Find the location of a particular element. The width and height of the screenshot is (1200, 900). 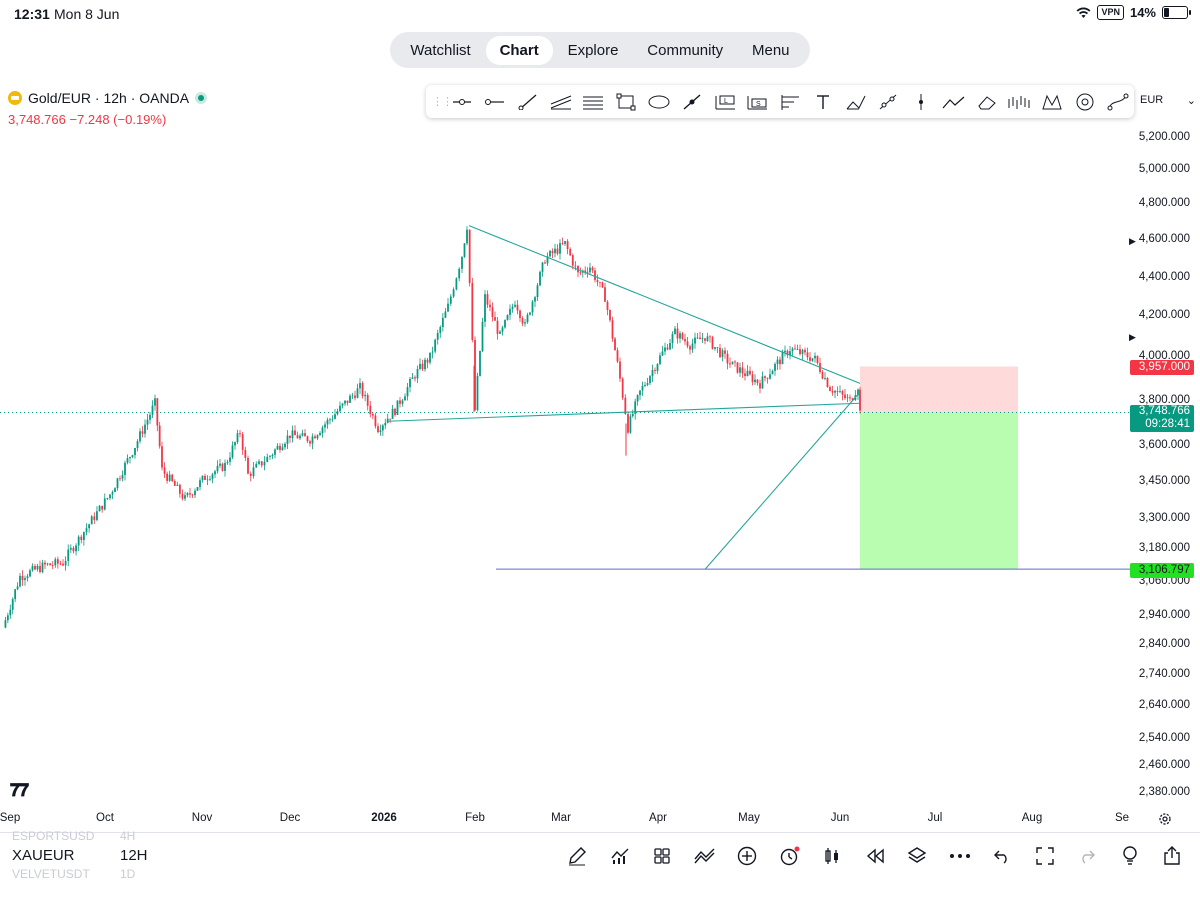

projection-icon is located at coordinates (1085, 102).